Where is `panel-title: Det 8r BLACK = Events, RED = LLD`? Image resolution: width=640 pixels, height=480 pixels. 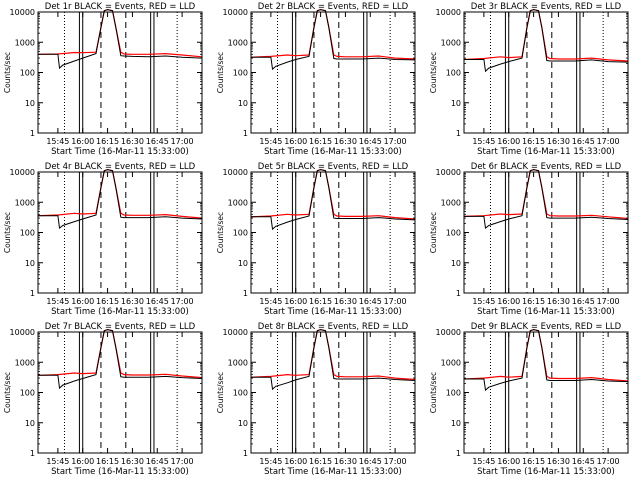 panel-title: Det 8r BLACK = Events, RED = LLD is located at coordinates (333, 327).